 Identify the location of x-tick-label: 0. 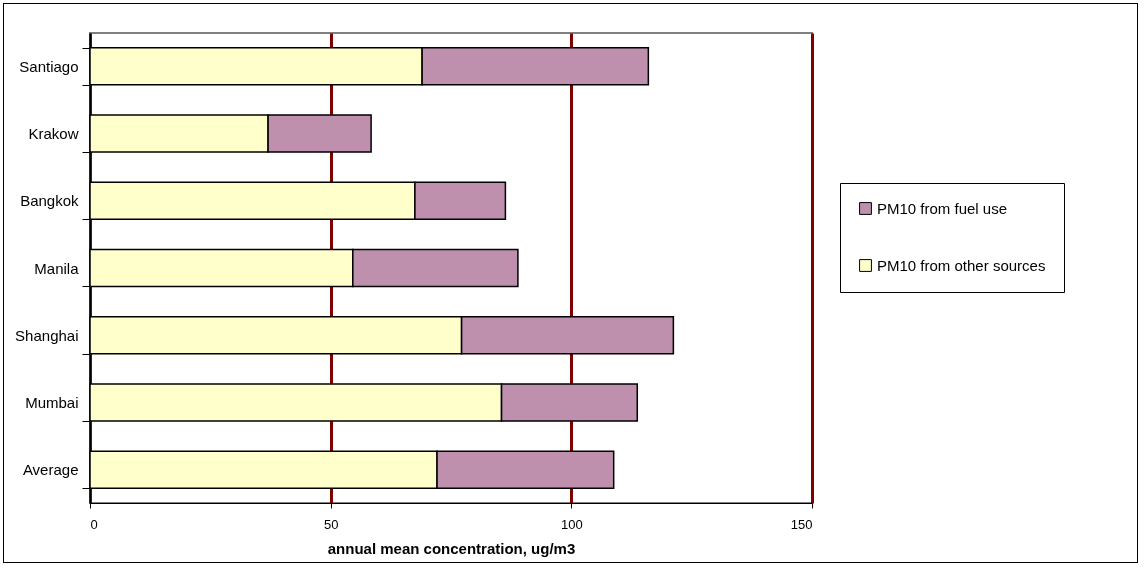
(94, 524).